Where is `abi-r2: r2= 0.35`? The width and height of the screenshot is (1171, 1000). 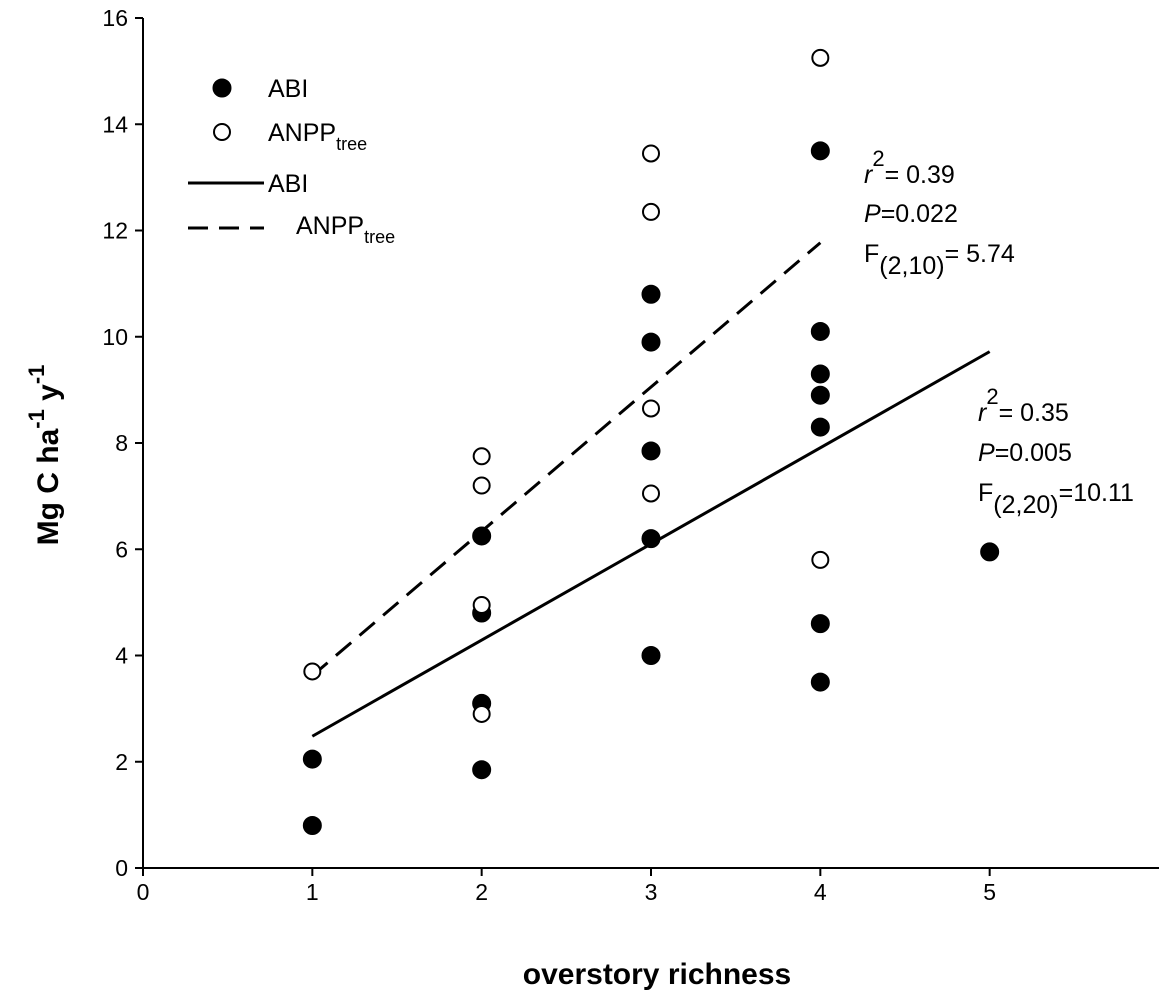
abi-r2: r2= 0.35 is located at coordinates (1023, 405).